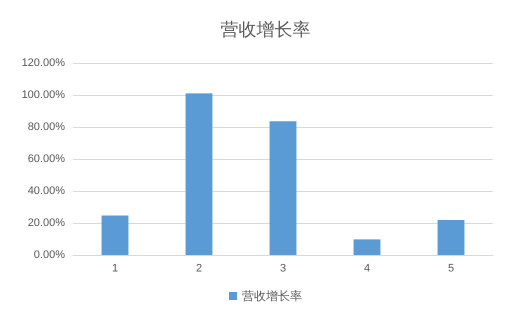 The image size is (531, 329). Describe the element at coordinates (44, 95) in the screenshot. I see `y-tick-label: 100.00%` at that location.